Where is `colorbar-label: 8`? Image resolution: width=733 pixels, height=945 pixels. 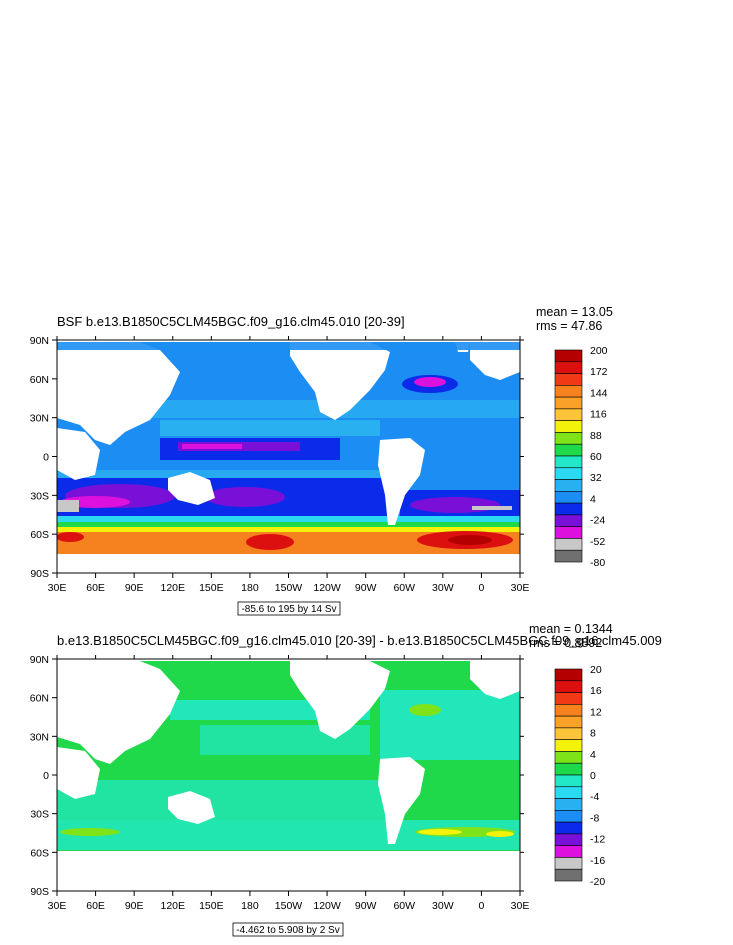
colorbar-label: 8 is located at coordinates (593, 734).